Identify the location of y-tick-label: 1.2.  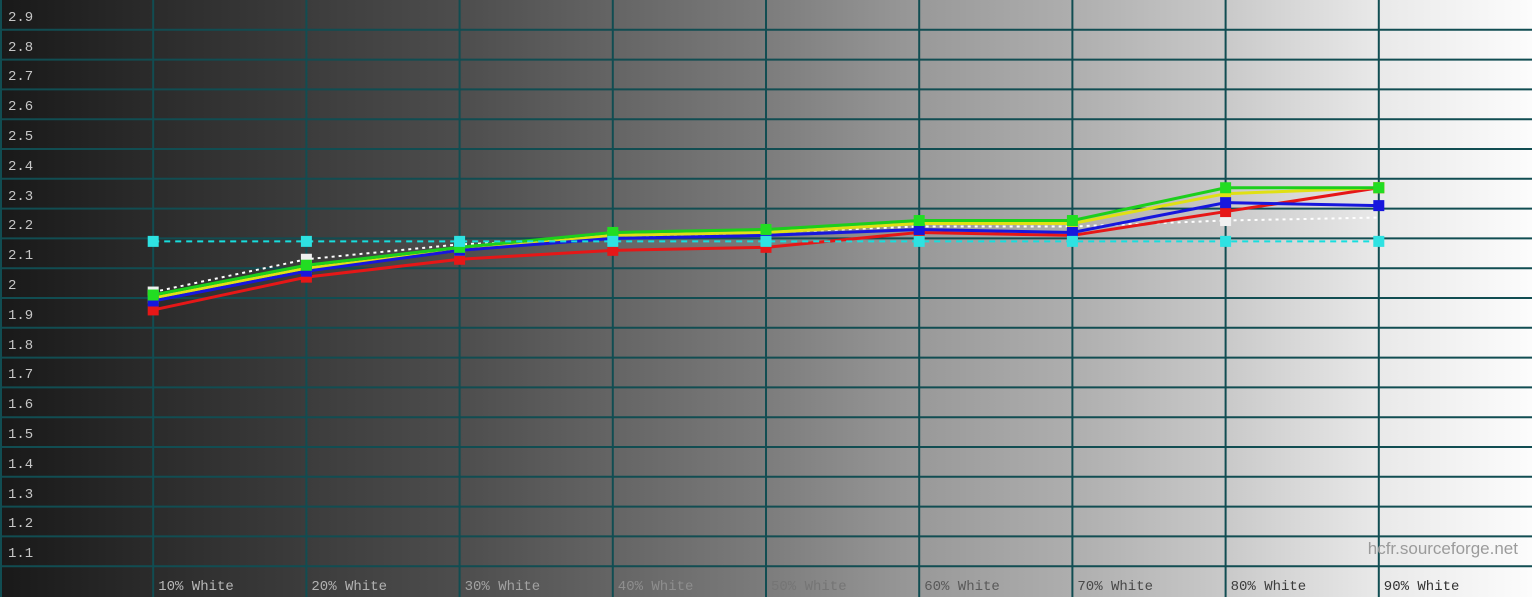
(21, 524).